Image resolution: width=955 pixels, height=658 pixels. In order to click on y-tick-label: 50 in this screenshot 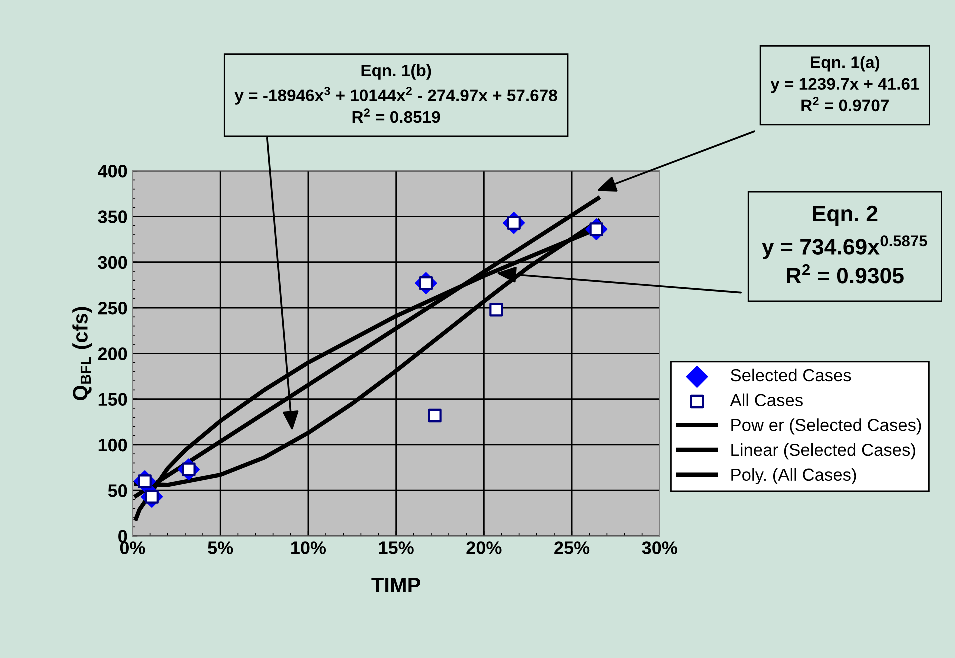, I will do `click(118, 491)`.